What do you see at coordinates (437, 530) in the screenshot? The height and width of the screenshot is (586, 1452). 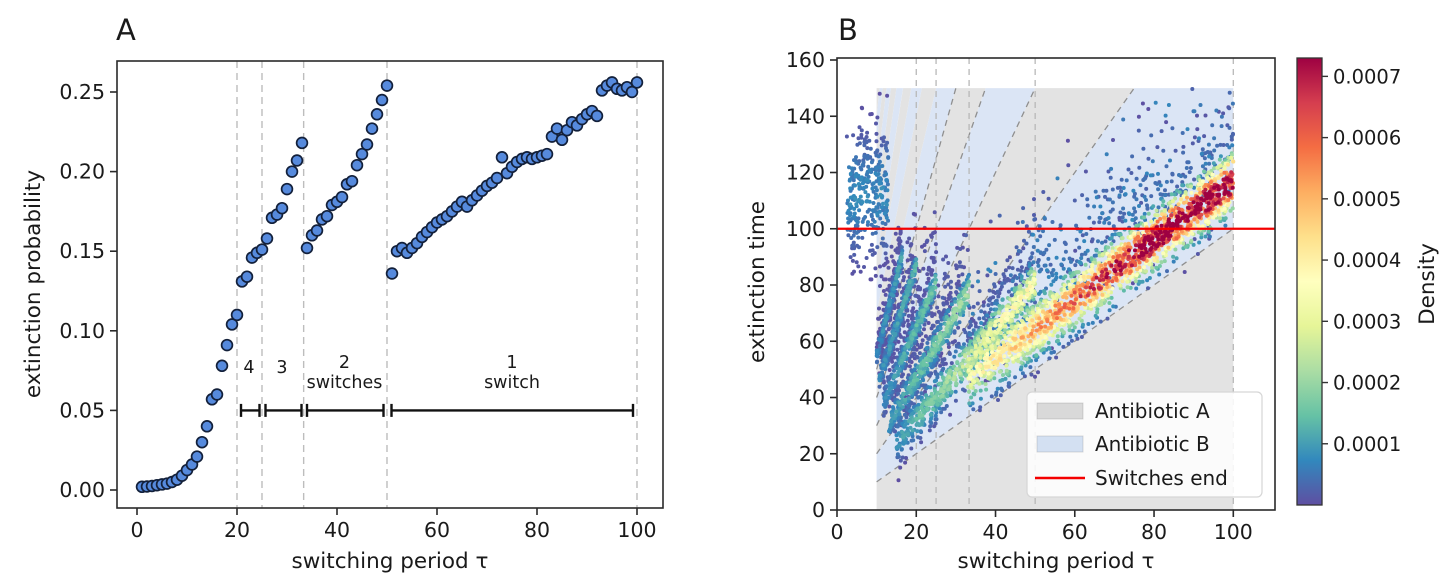 I see `x-tick-label: 60` at bounding box center [437, 530].